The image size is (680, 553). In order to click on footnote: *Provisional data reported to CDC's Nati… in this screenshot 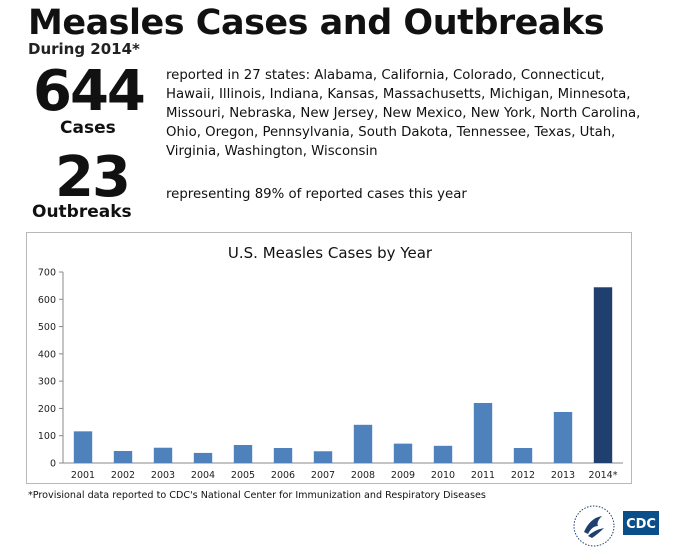, I will do `click(257, 495)`.